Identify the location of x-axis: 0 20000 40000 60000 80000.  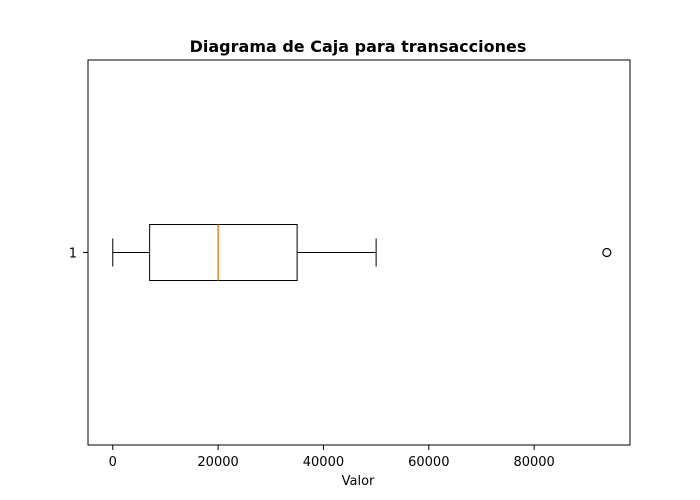
(332, 457).